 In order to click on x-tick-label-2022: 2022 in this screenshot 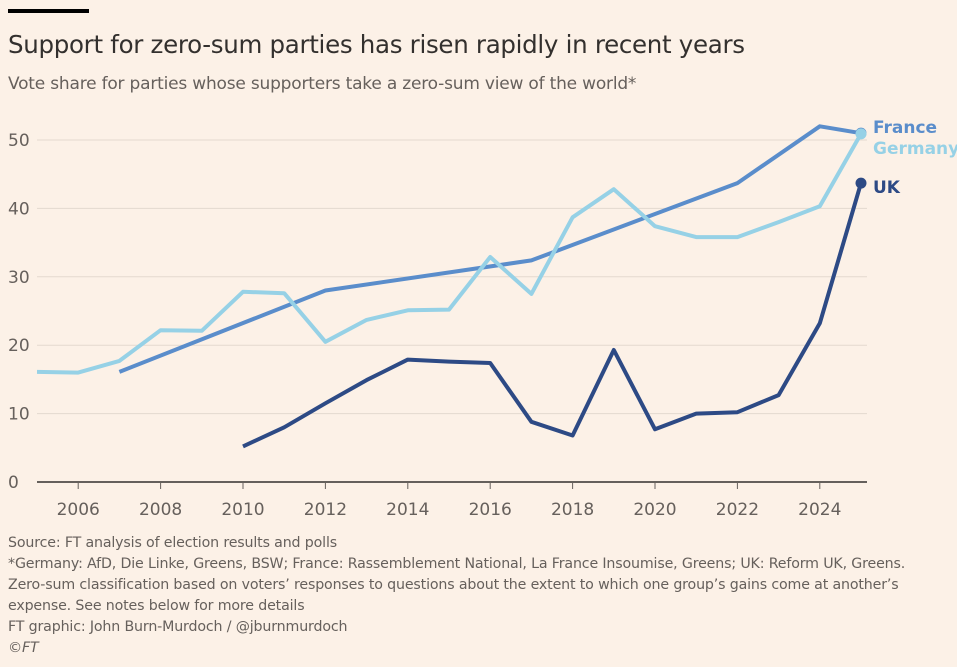, I will do `click(737, 510)`.